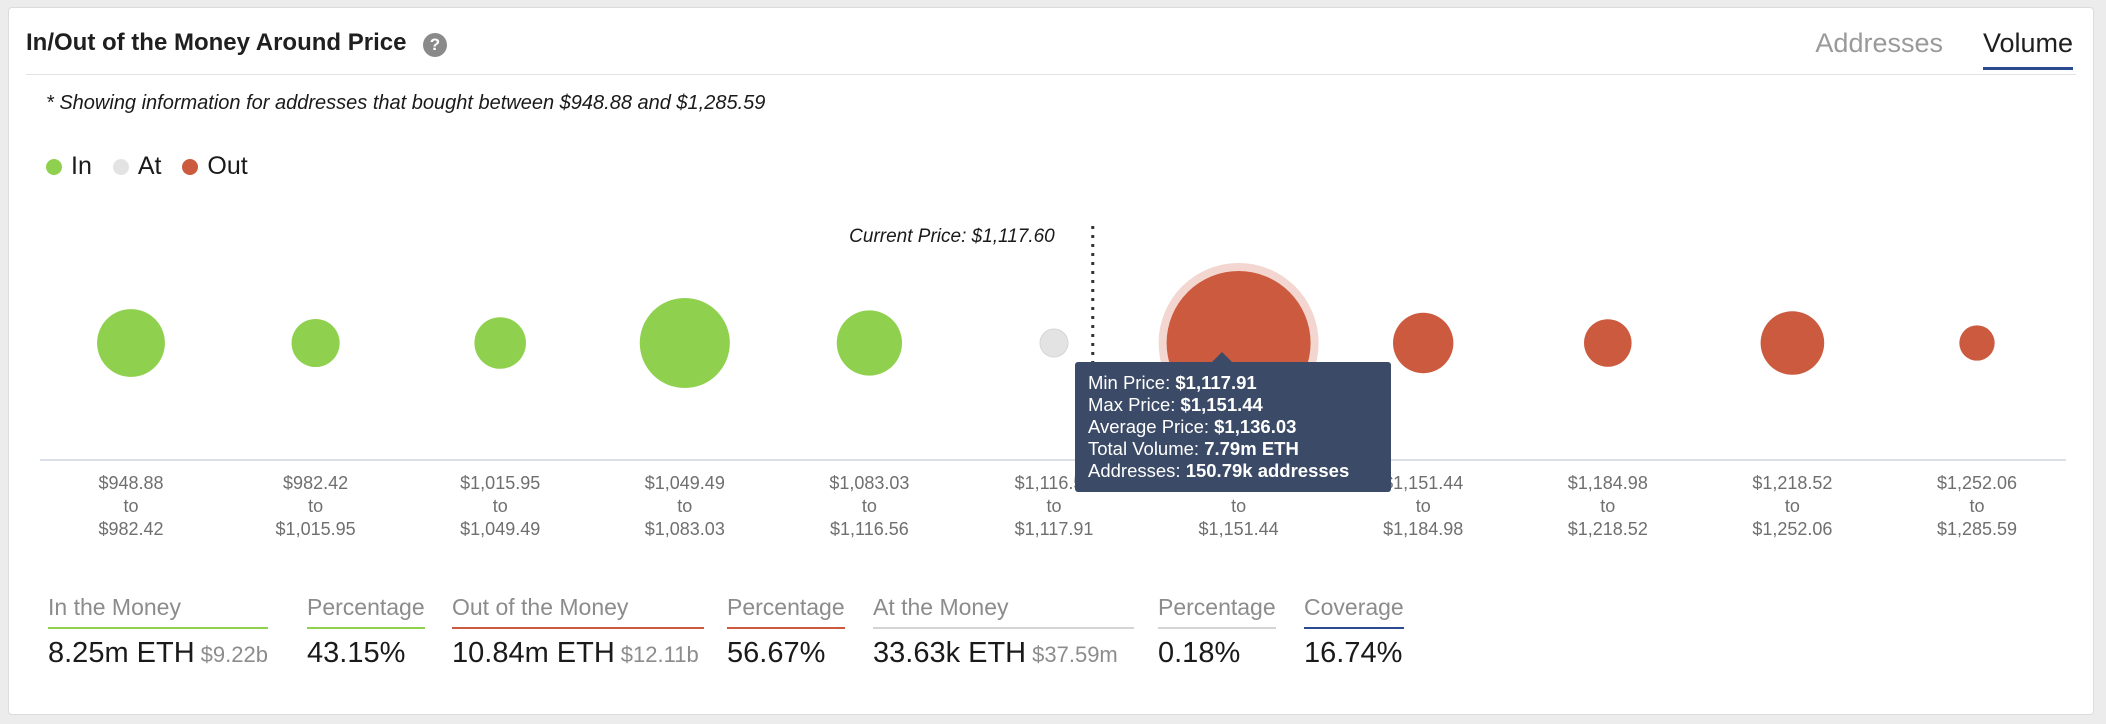 Image resolution: width=2106 pixels, height=724 pixels. Describe the element at coordinates (1172, 382) in the screenshot. I see `tooltip-row: Min Price: $1,117.91` at that location.